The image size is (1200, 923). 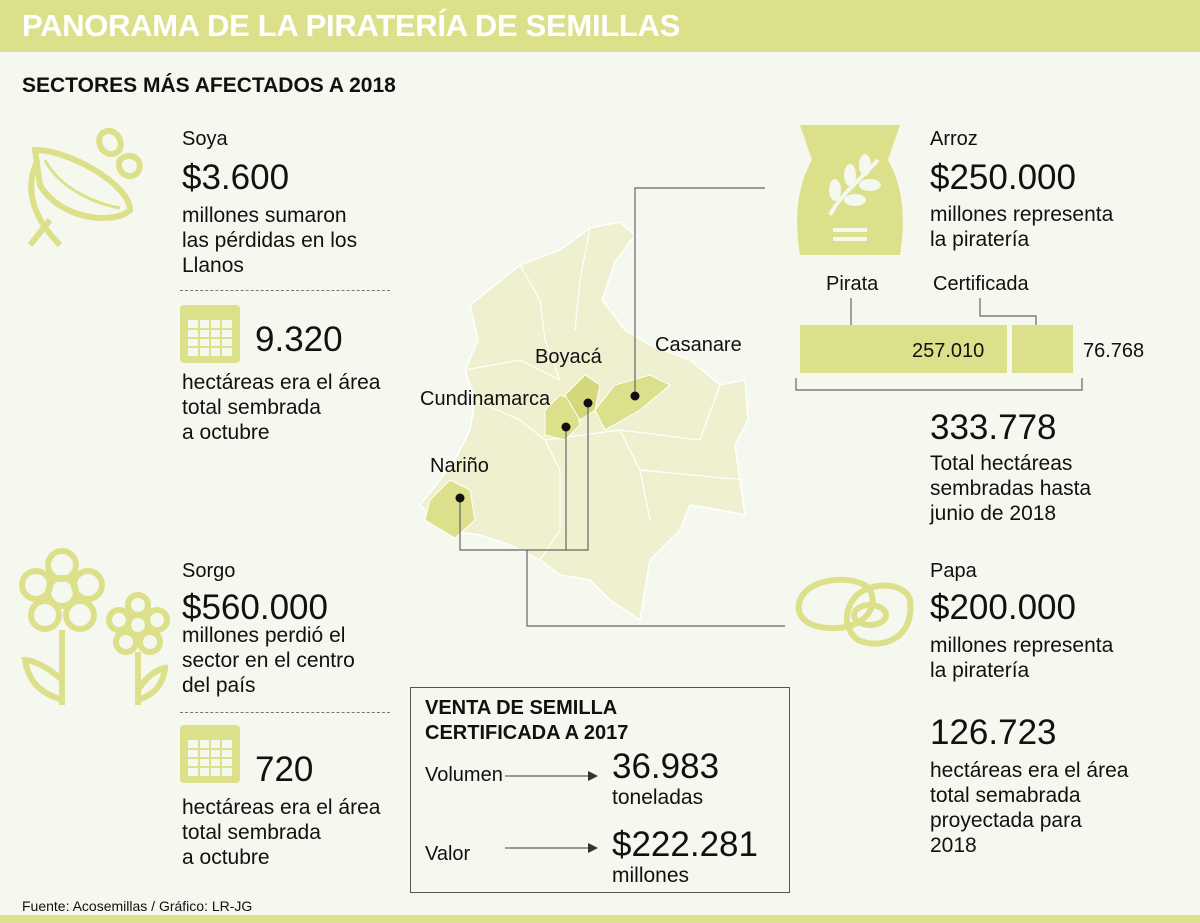 What do you see at coordinates (993, 427) in the screenshot?
I see `arroz-total: 333.778` at bounding box center [993, 427].